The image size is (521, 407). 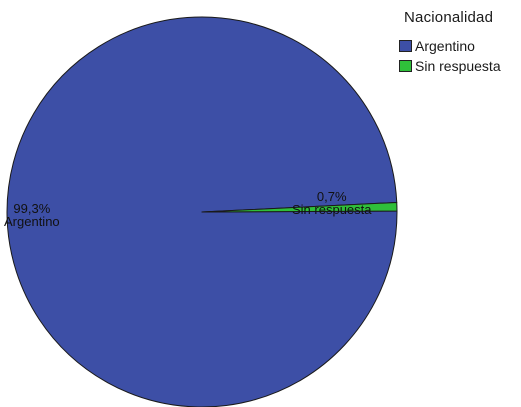 What do you see at coordinates (32, 208) in the screenshot?
I see `slice-value-argentino: 99,3%` at bounding box center [32, 208].